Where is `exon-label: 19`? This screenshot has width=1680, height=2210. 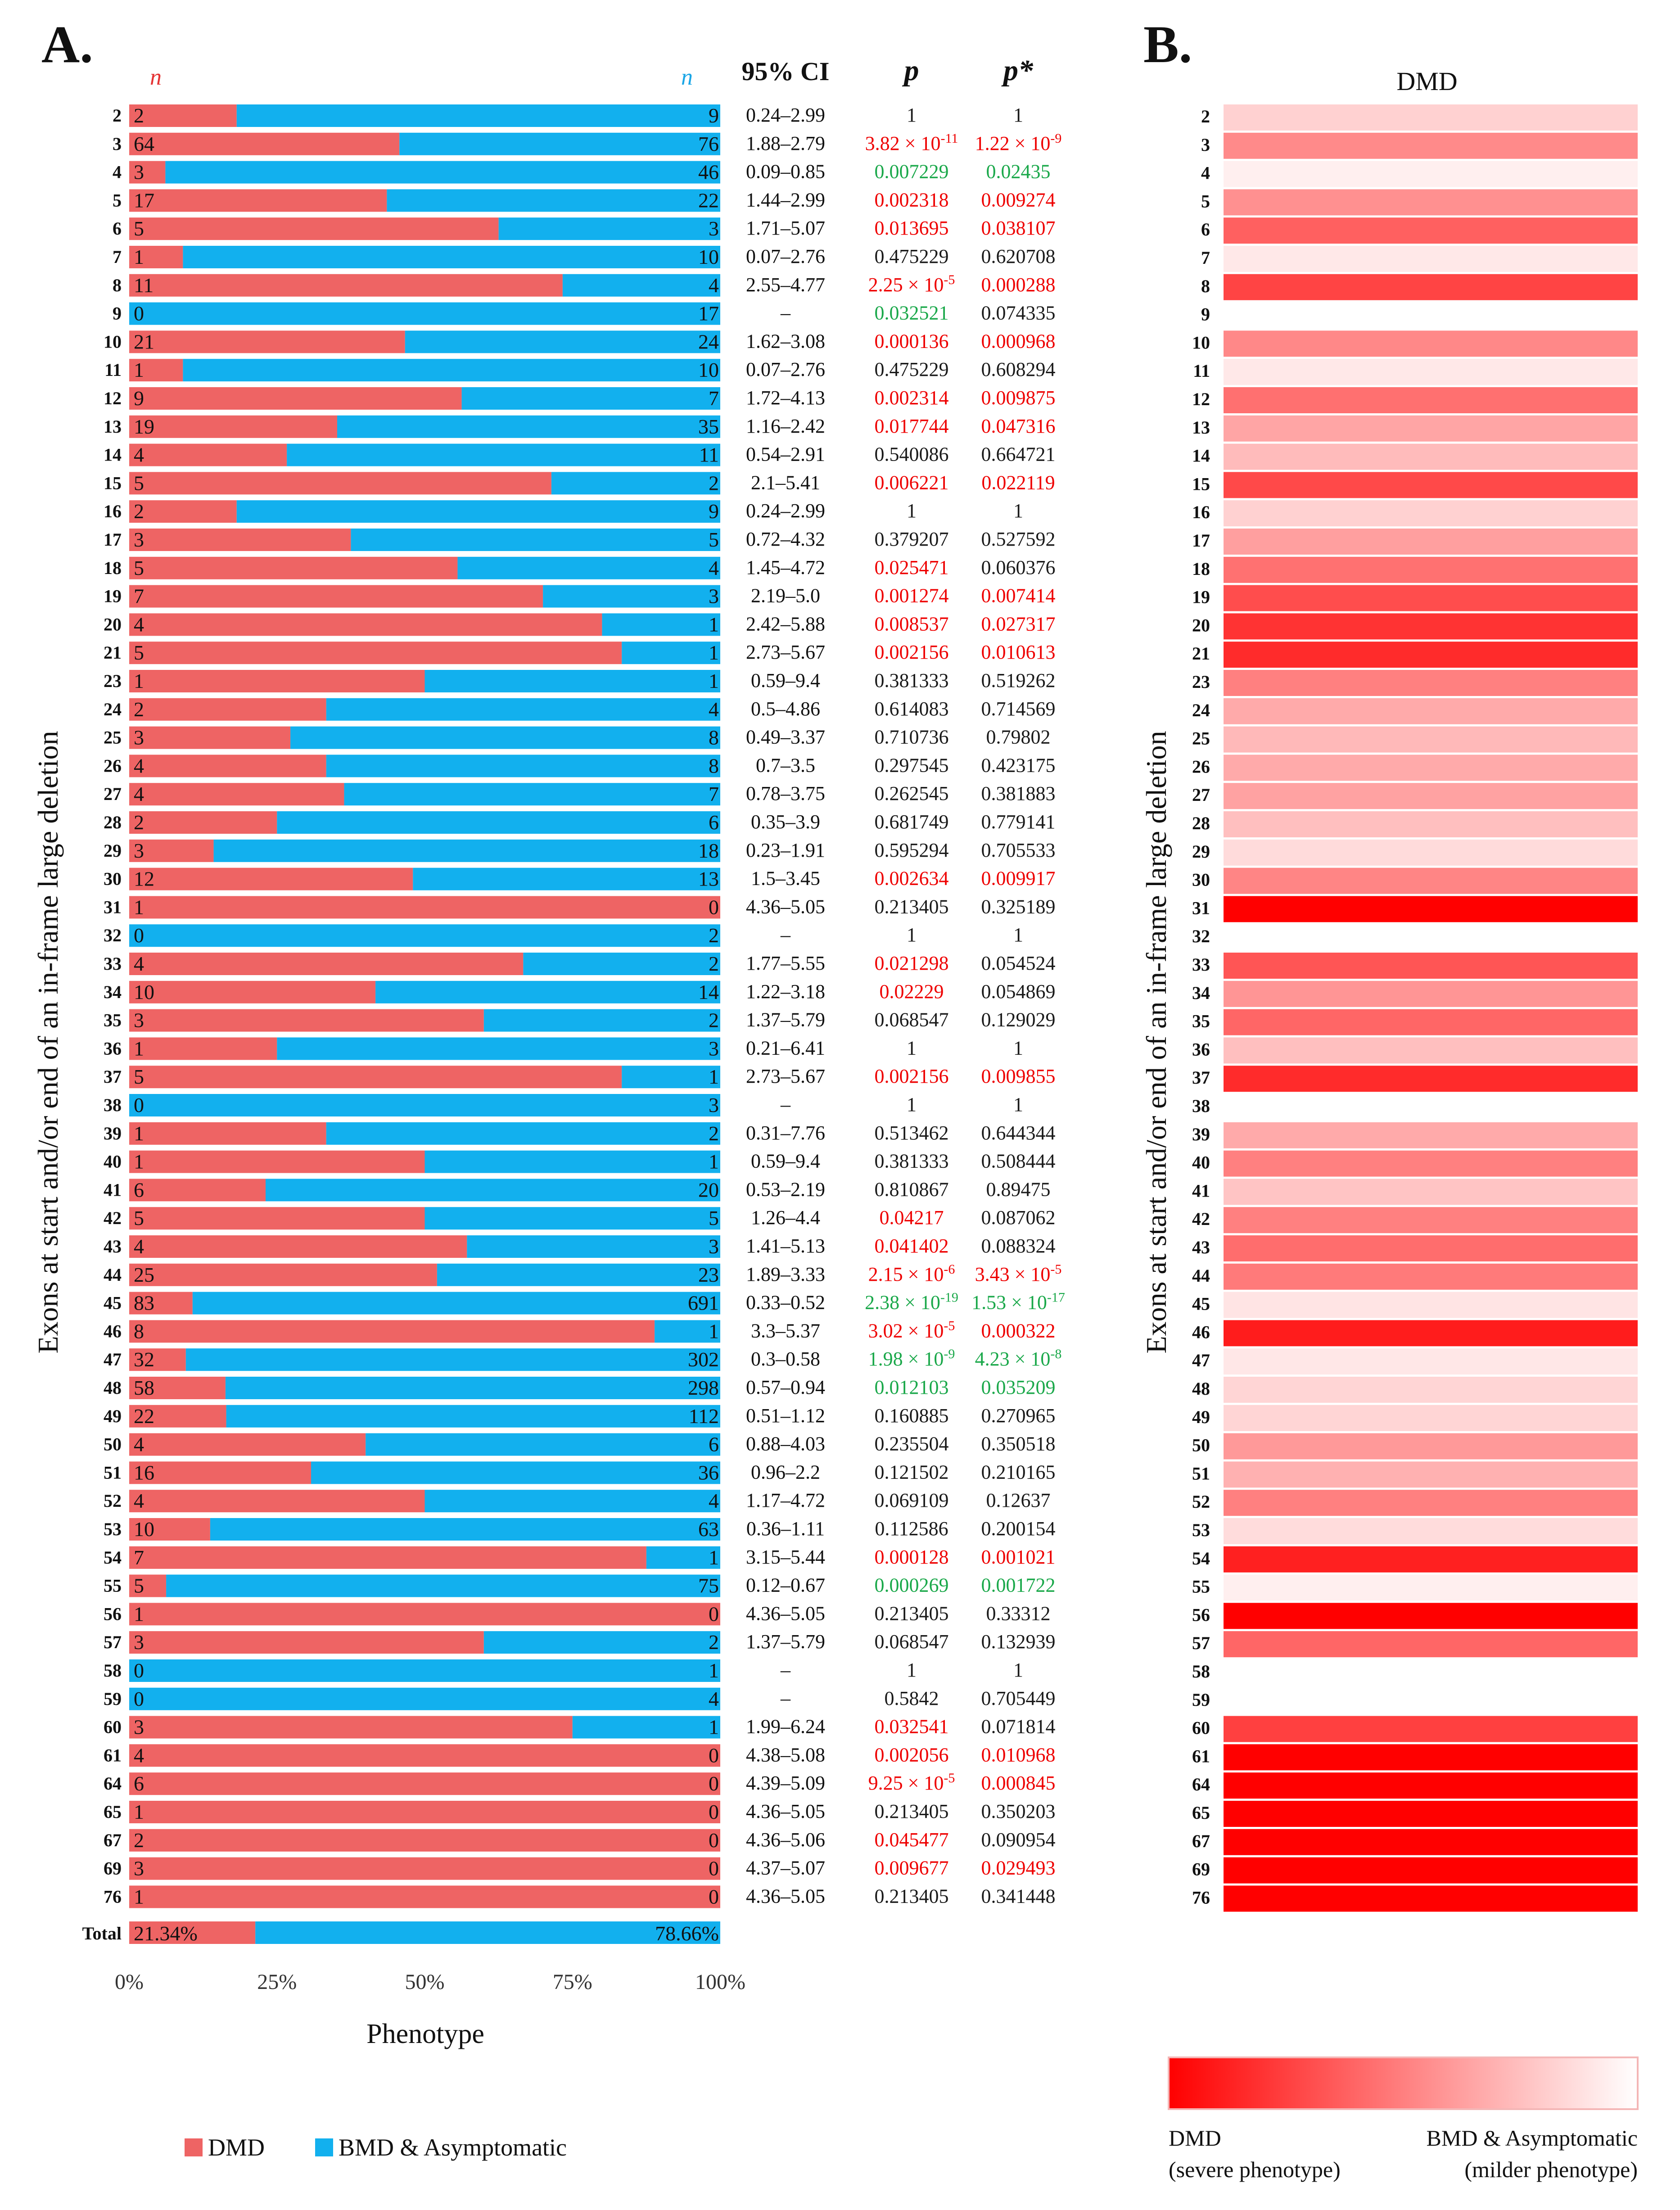 exon-label: 19 is located at coordinates (113, 596).